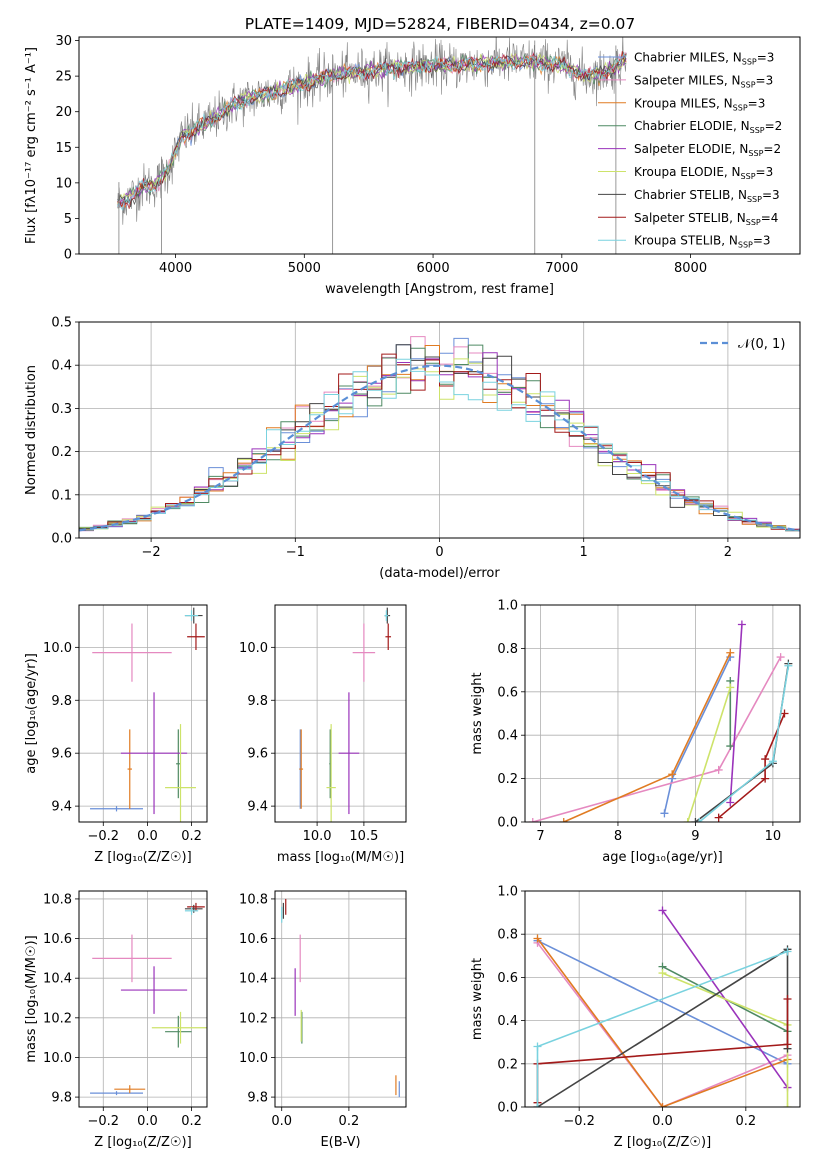 This screenshot has width=819, height=1170. I want to click on x-tick-label: 10, so click(773, 836).